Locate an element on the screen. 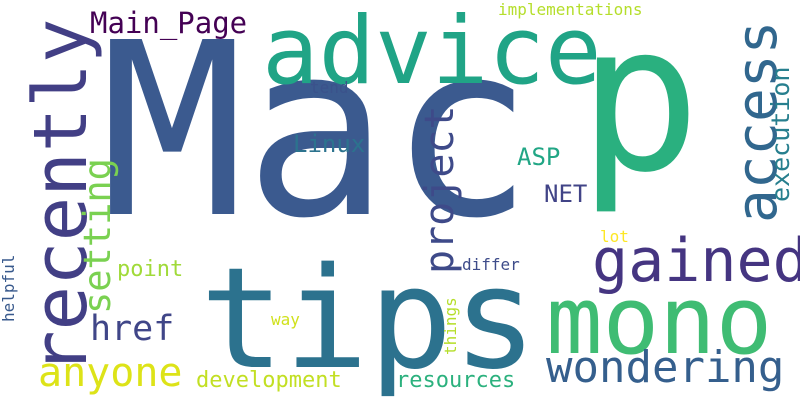  word-lot: lot is located at coordinates (614, 236).